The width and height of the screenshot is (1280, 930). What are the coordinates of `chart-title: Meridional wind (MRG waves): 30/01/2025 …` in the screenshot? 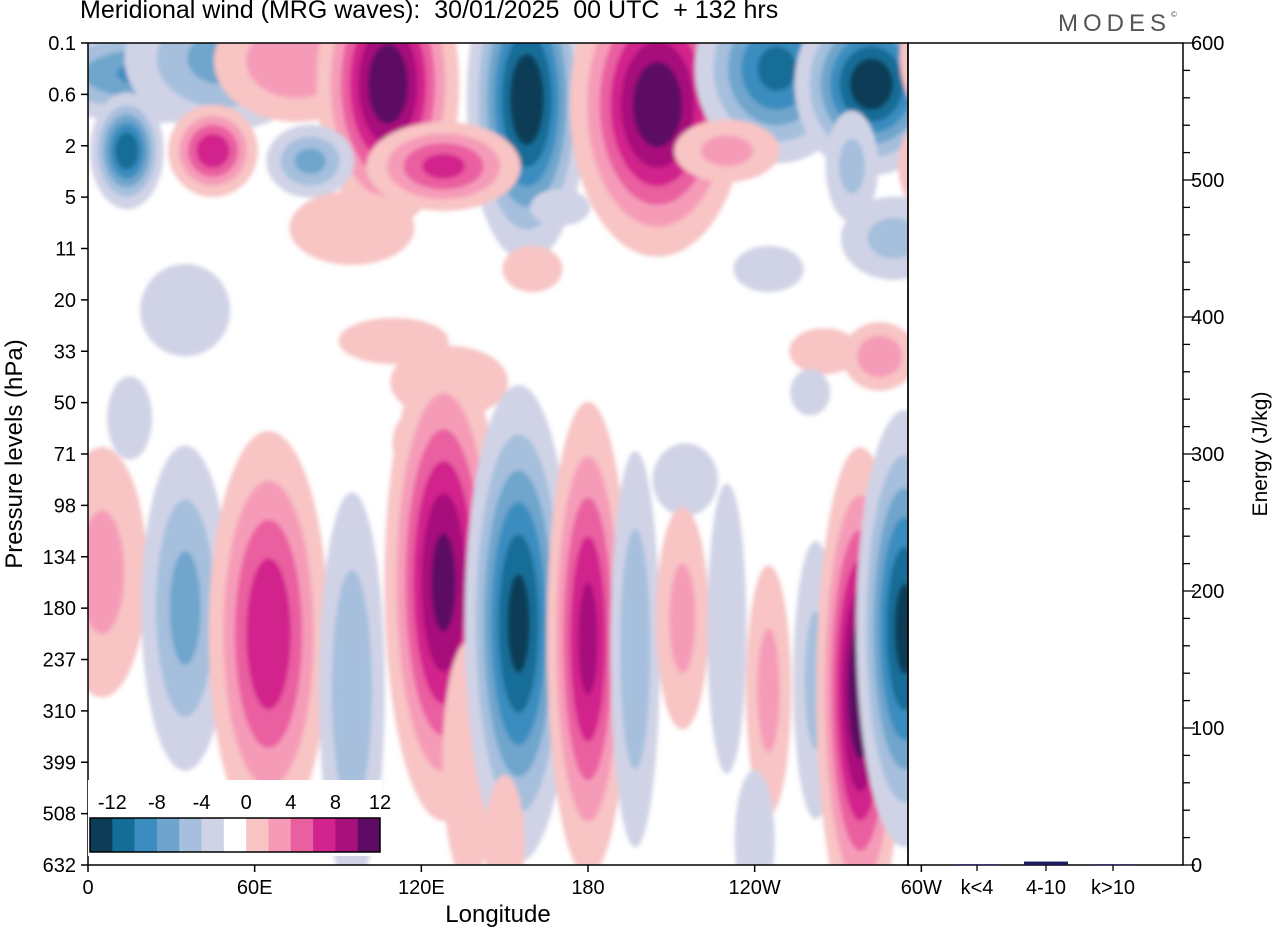 It's located at (429, 12).